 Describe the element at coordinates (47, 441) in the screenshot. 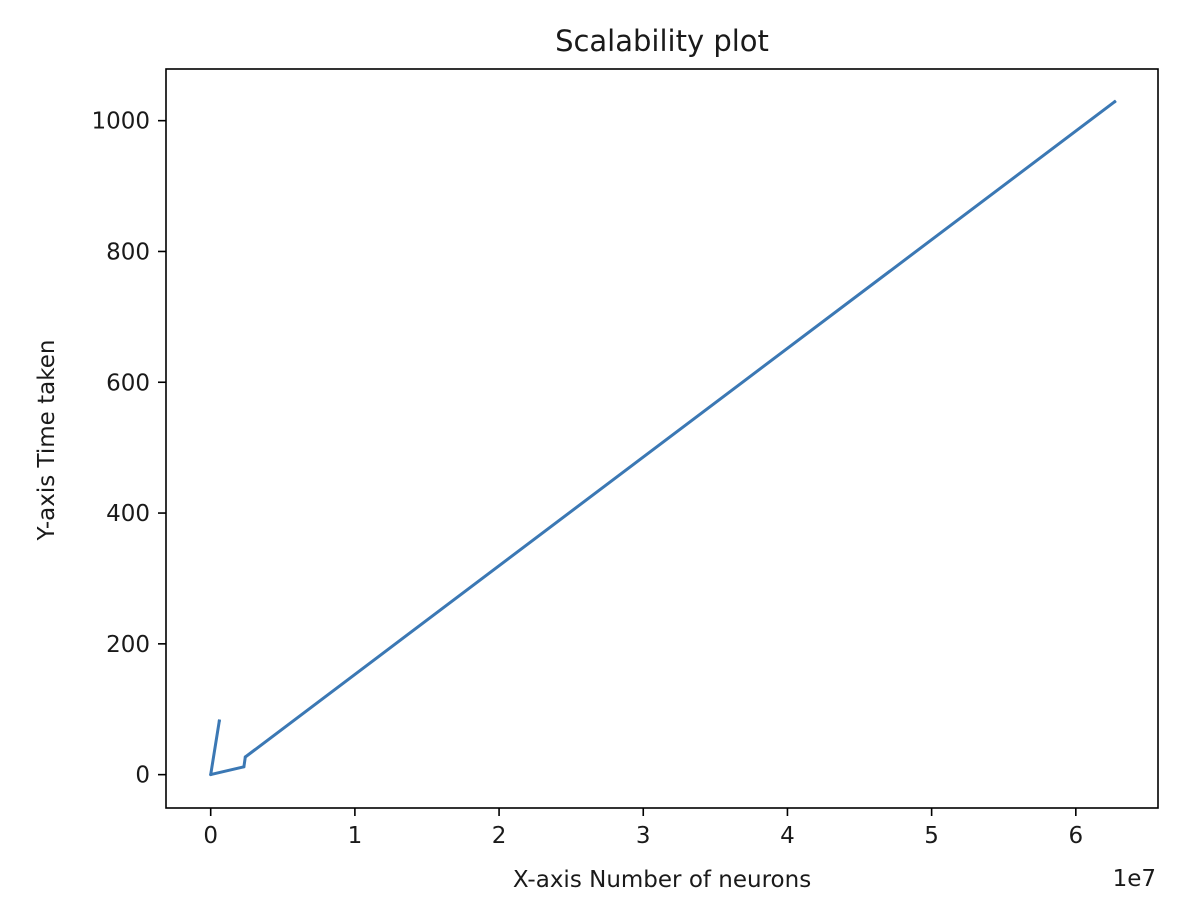

I see `y-axis-label: Y-axis Time taken` at that location.